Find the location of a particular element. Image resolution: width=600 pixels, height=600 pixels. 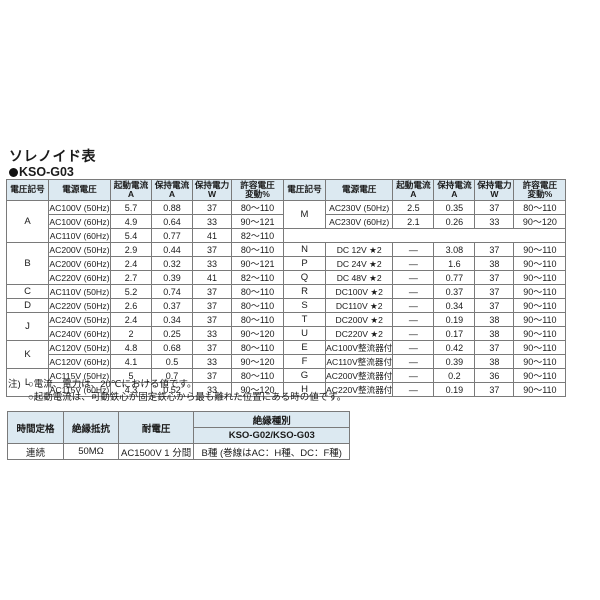

cell-starting-current: 2.6 is located at coordinates (131, 305).